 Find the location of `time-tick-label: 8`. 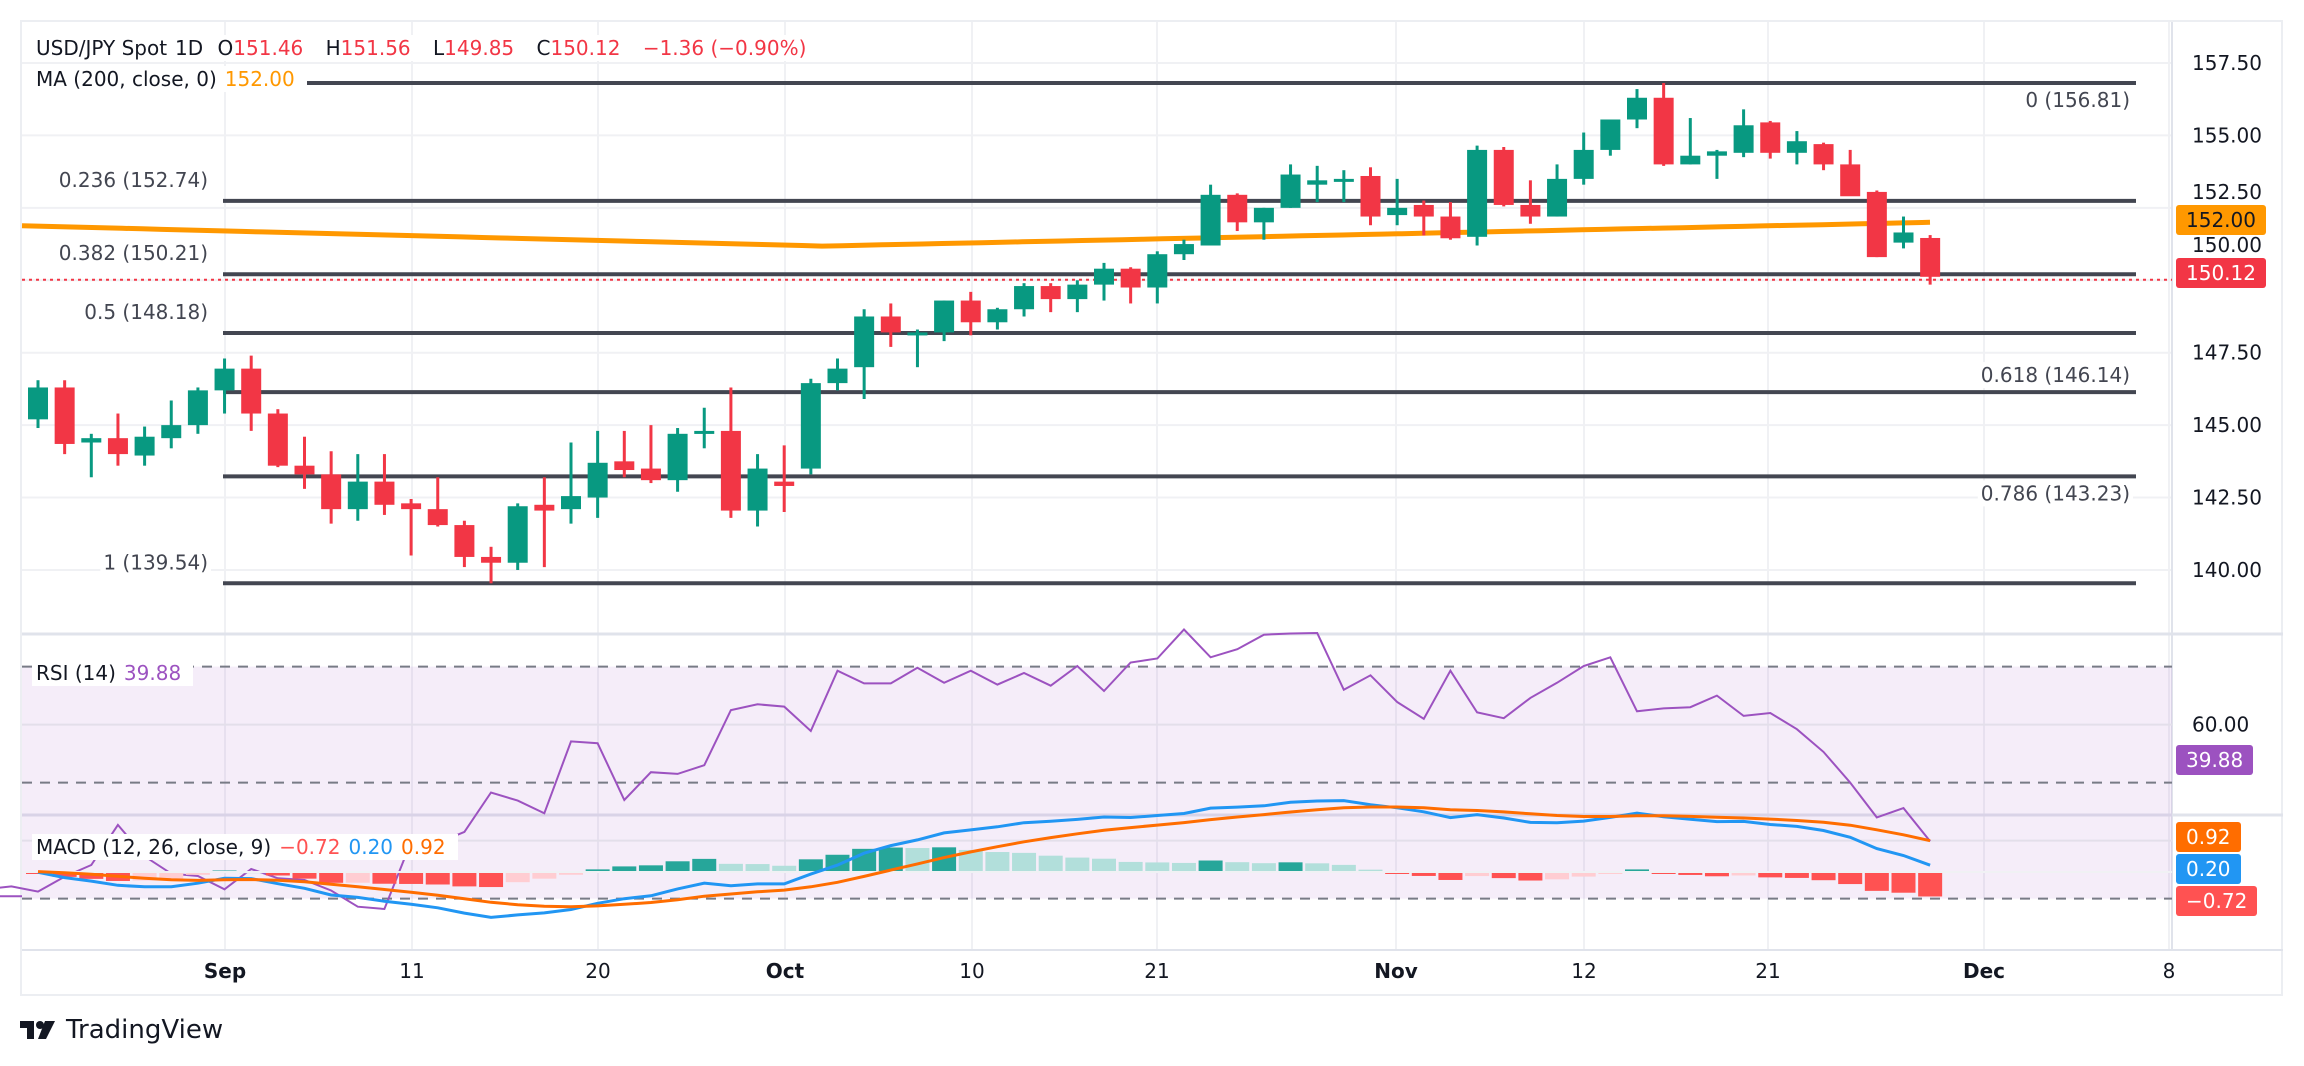

time-tick-label: 8 is located at coordinates (2169, 971).